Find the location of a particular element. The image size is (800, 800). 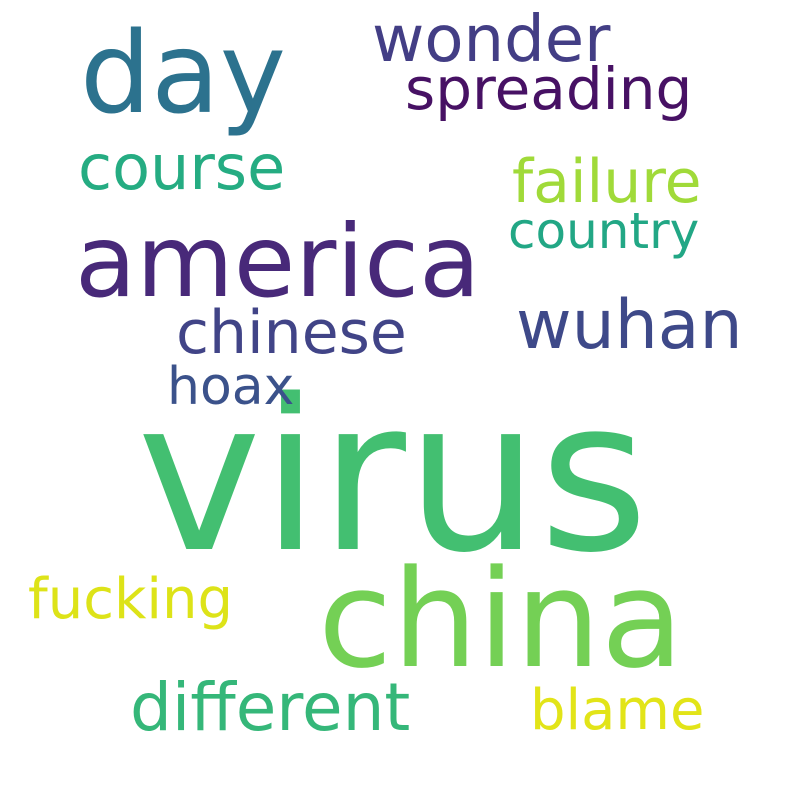

word-america: america is located at coordinates (278, 261).